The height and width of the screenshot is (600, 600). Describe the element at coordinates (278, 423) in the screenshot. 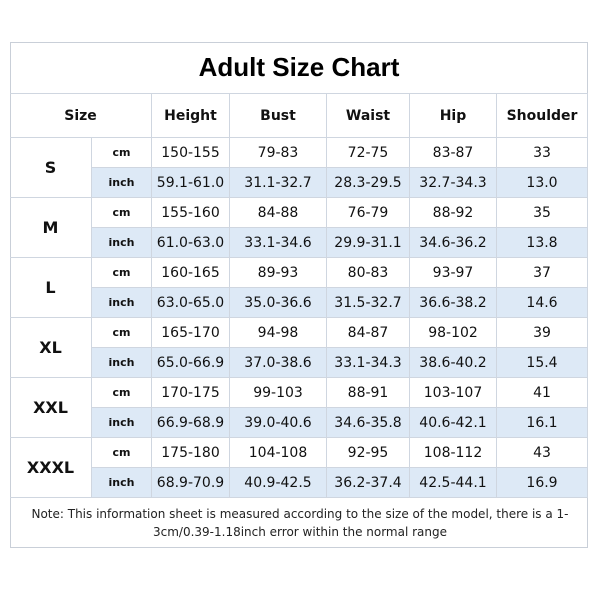

I see `value-cell: 39.0-40.6` at that location.